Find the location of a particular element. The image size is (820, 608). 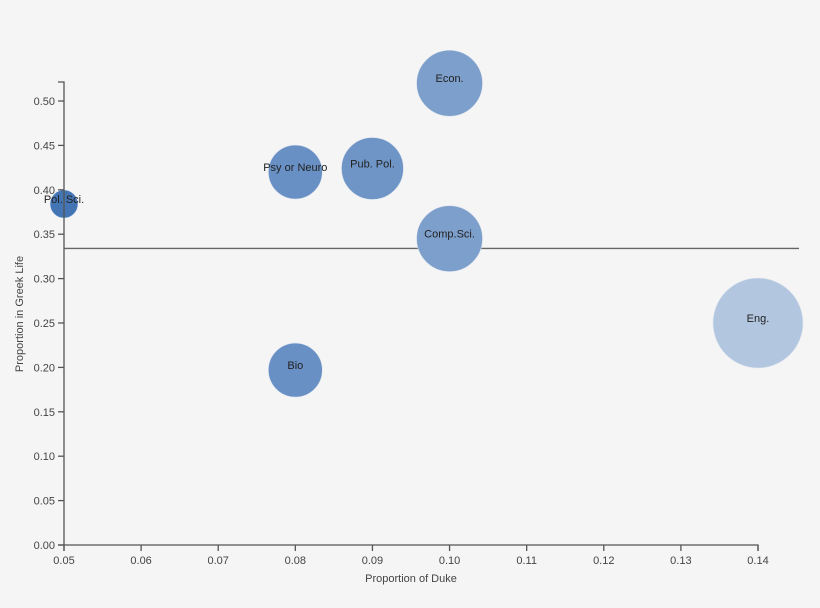

bubble-econ is located at coordinates (449, 83).